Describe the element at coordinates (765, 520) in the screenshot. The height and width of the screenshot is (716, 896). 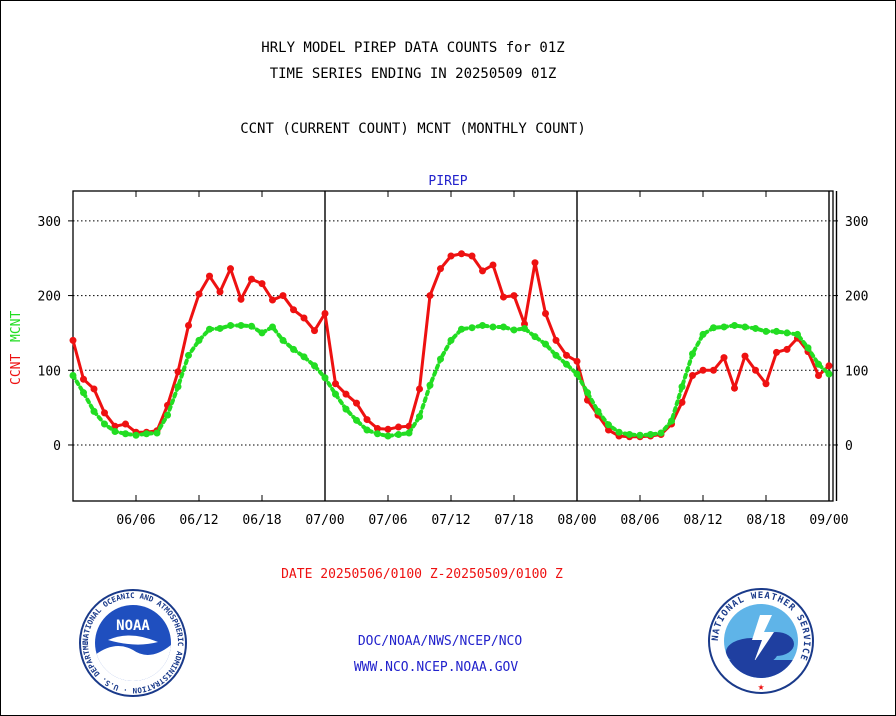
I see `x-tick-label: 08/18` at that location.